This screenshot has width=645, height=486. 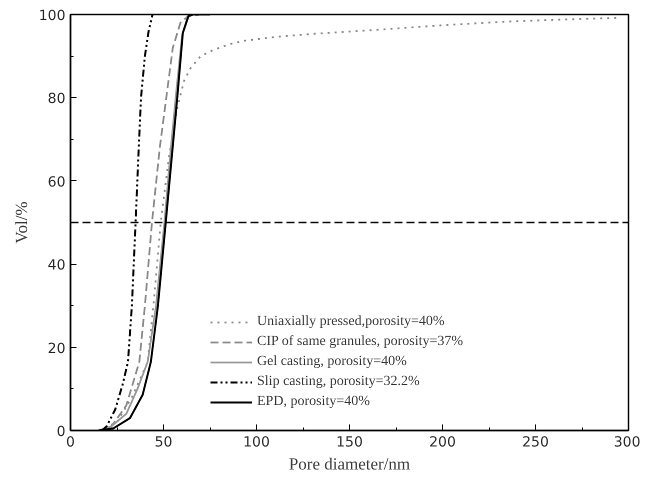 I want to click on y-axis-title: Vol/%, so click(x=21, y=222).